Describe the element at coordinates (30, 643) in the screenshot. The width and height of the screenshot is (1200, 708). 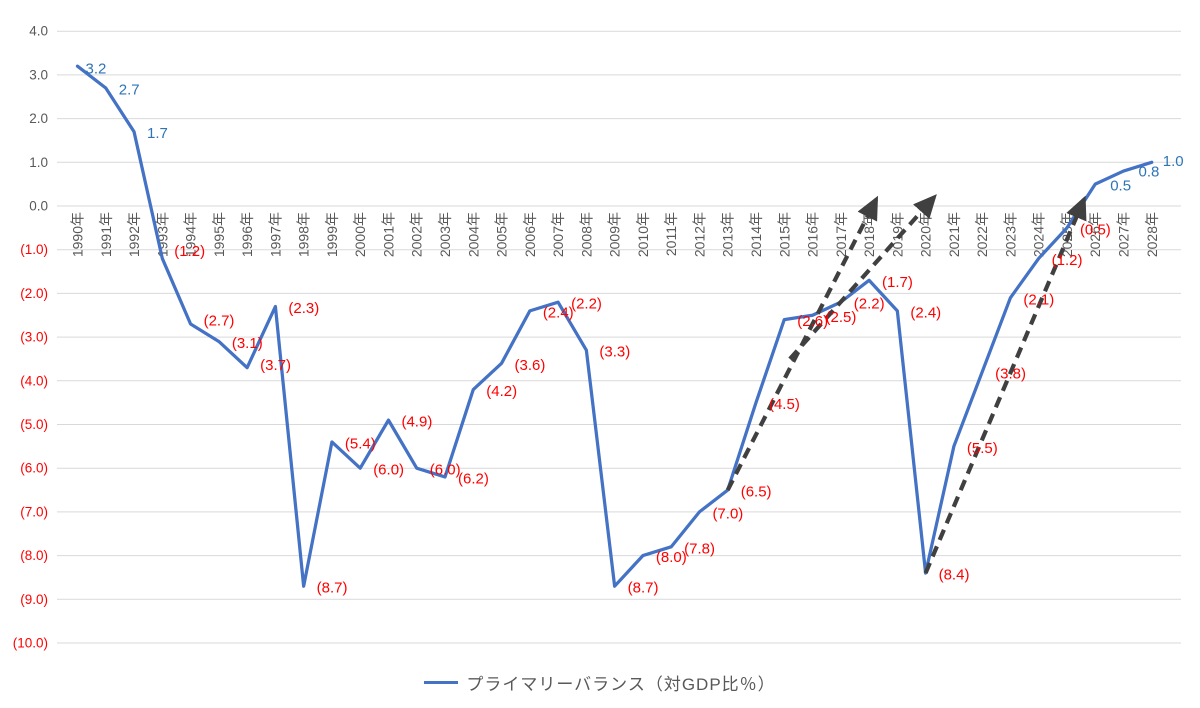
I see `y-tick-label: (10.0)` at that location.